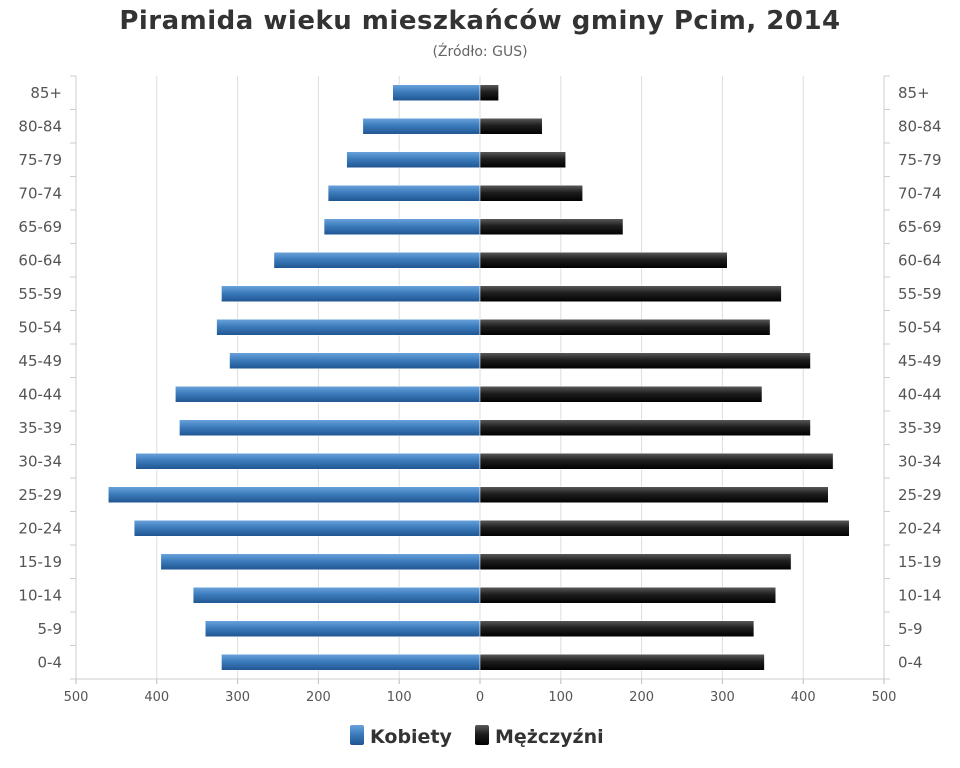 The image size is (960, 768). I want to click on bar-kobiety-85+, so click(436, 92).